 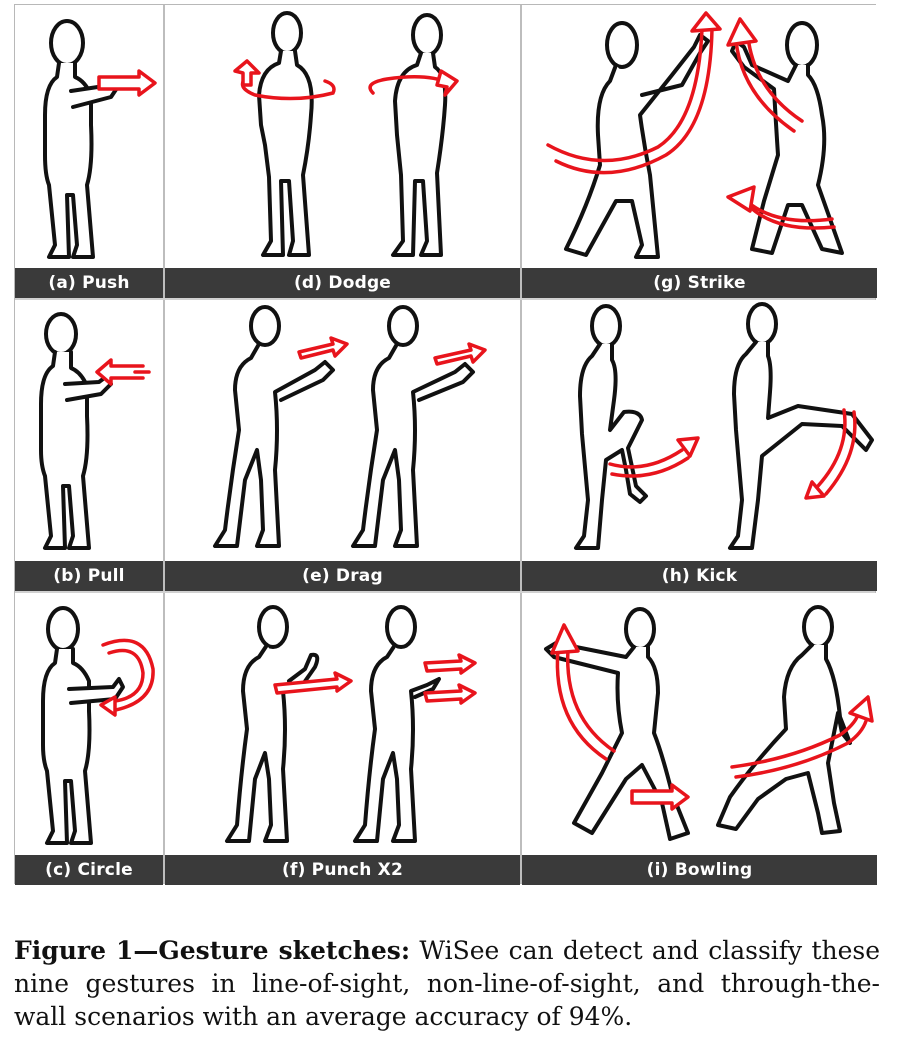 I want to click on push-sketch, so click(x=100, y=139).